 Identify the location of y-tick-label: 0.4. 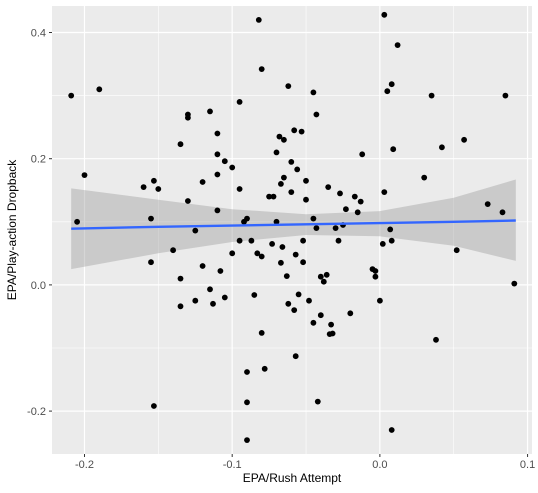
(38, 34).